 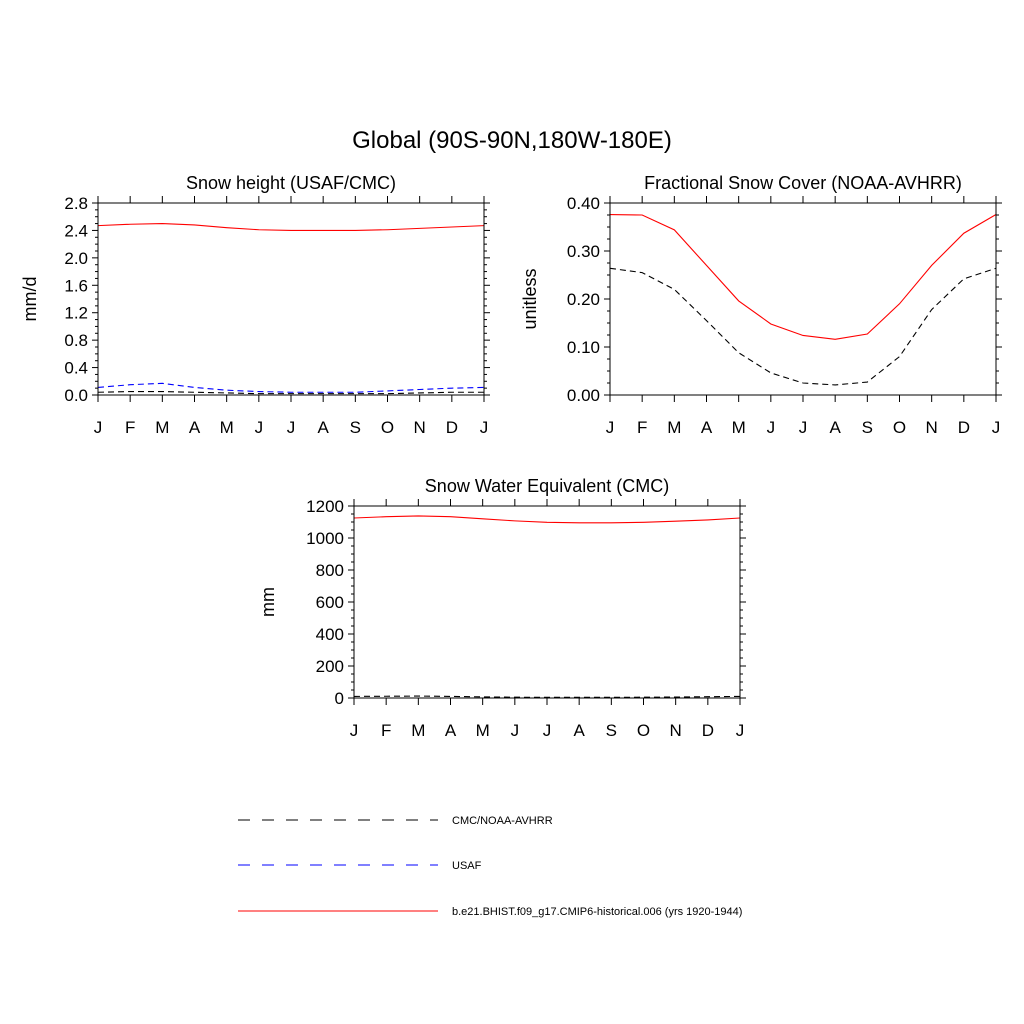 What do you see at coordinates (932, 427) in the screenshot?
I see `chart1-xtick-label: N` at bounding box center [932, 427].